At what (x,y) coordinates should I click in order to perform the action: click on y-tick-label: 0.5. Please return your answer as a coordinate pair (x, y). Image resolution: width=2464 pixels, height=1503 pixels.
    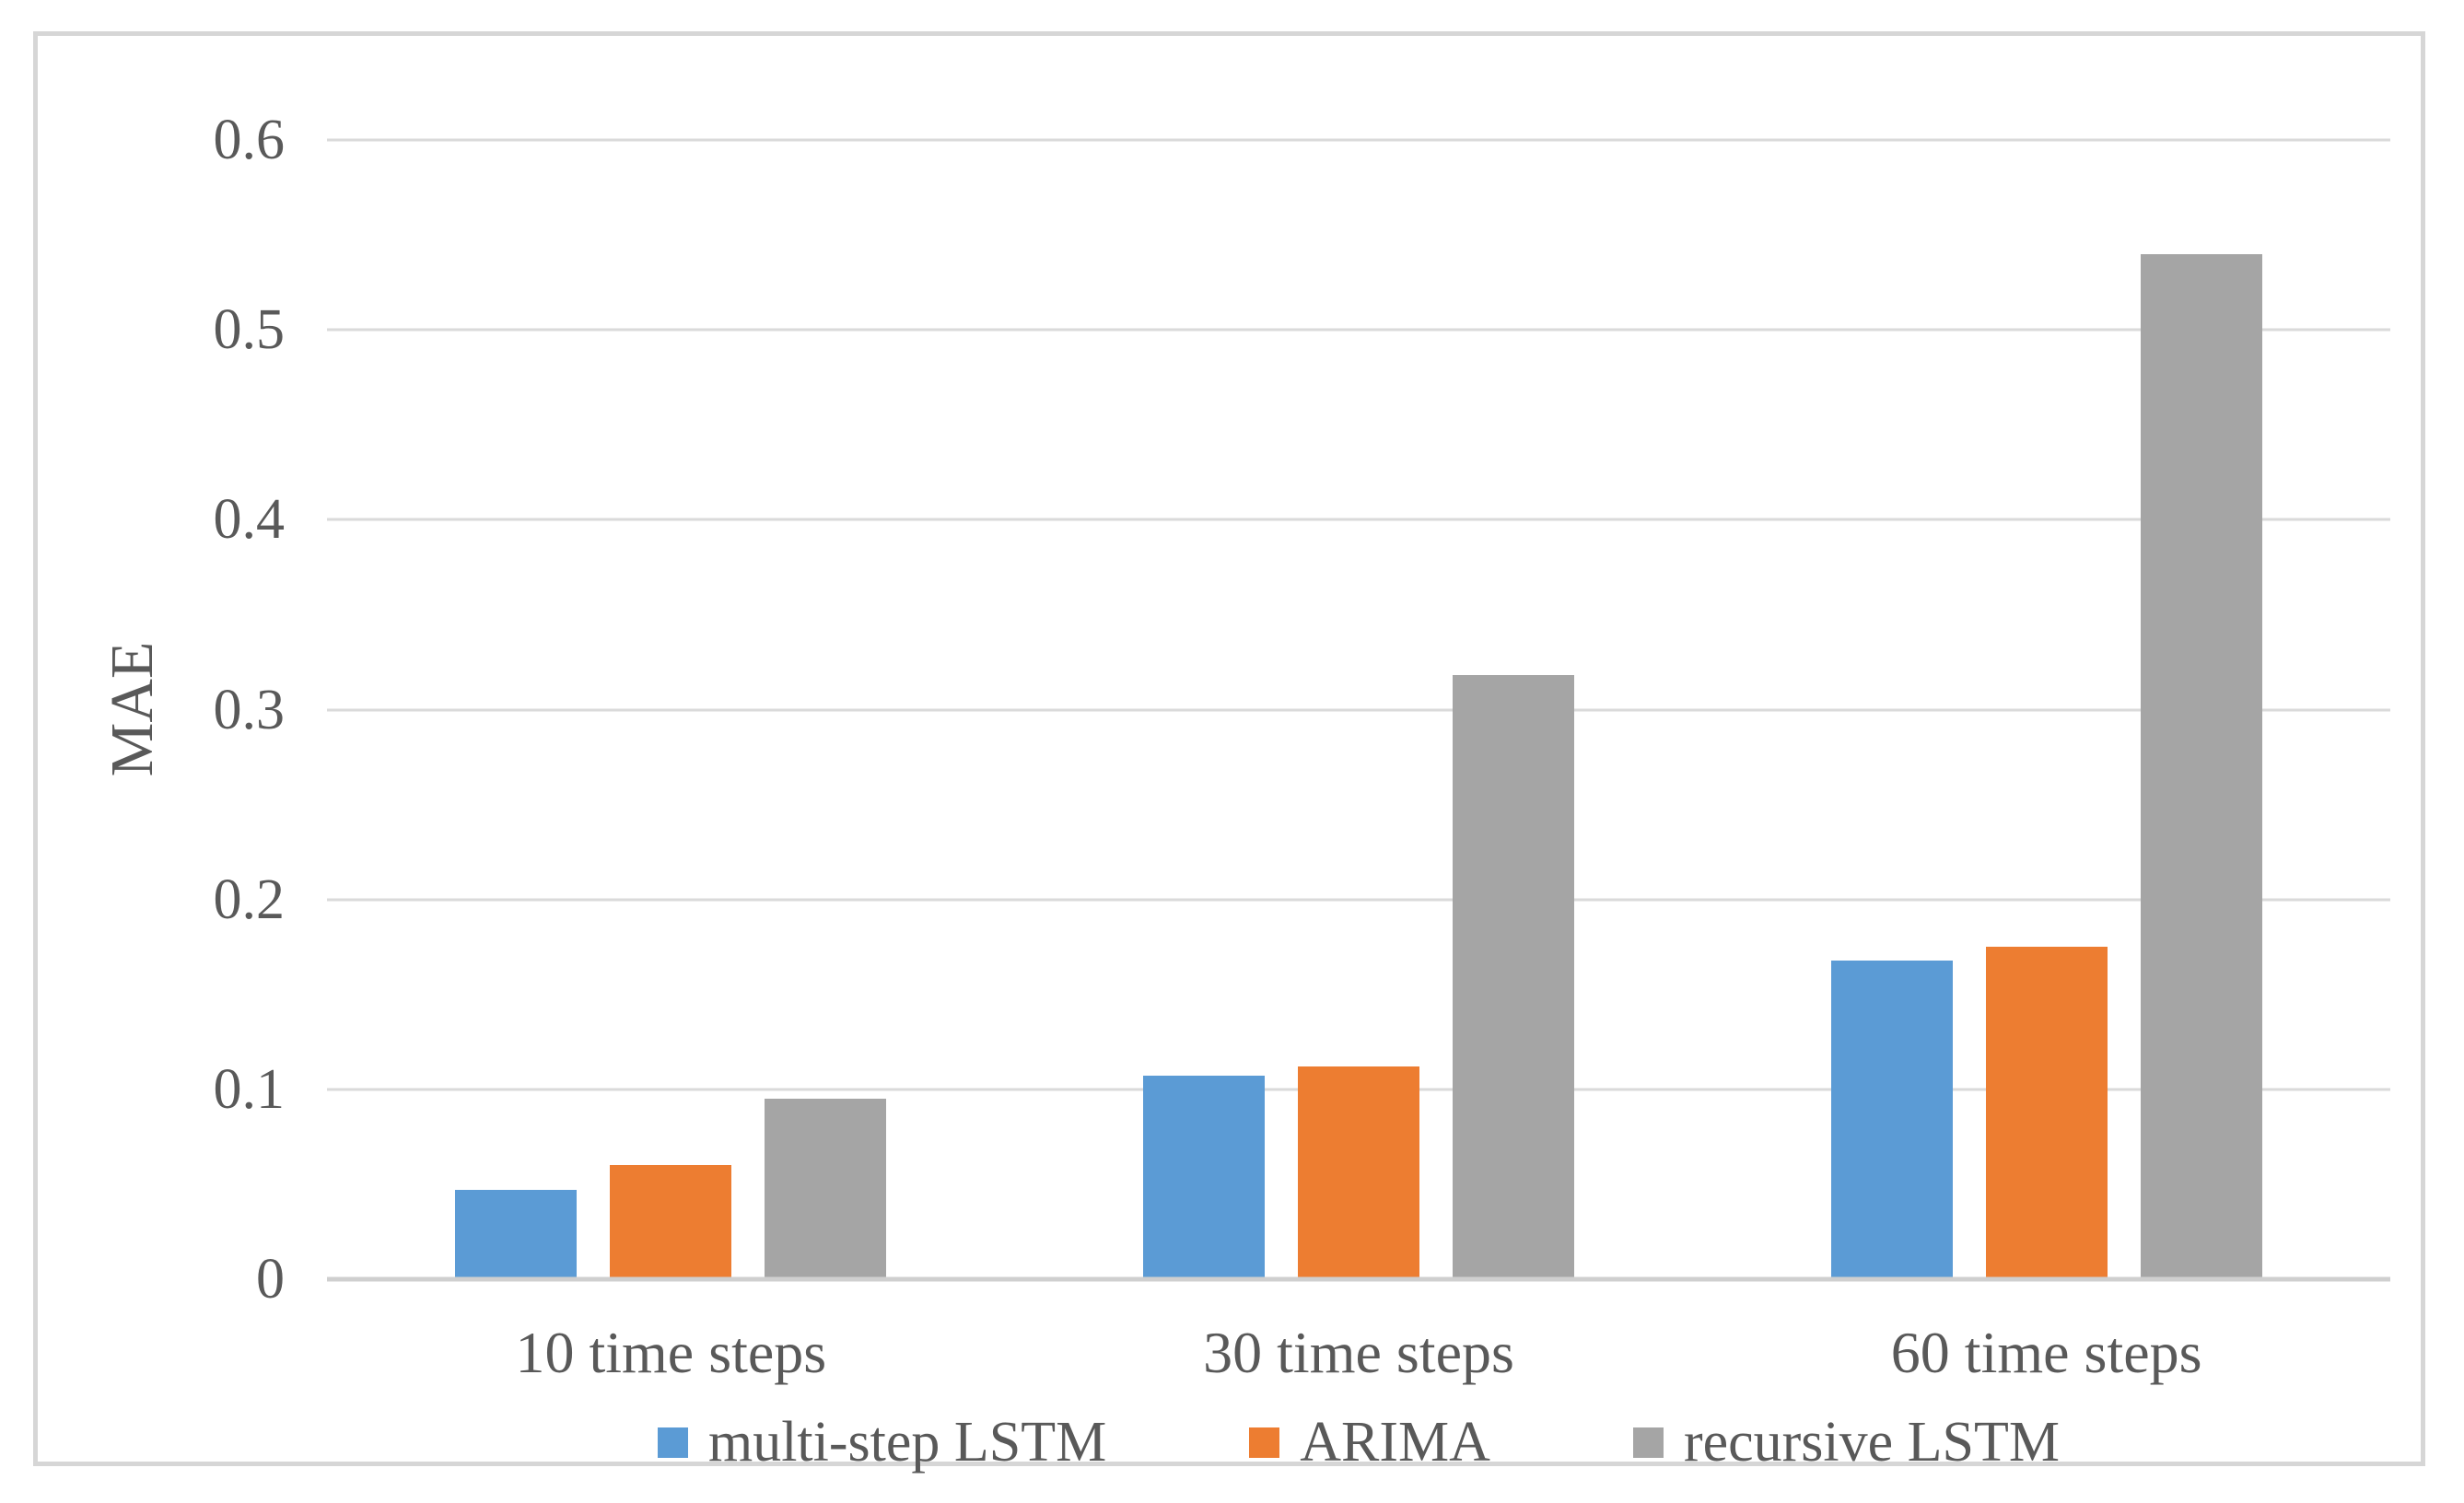
    Looking at the image, I should click on (249, 330).